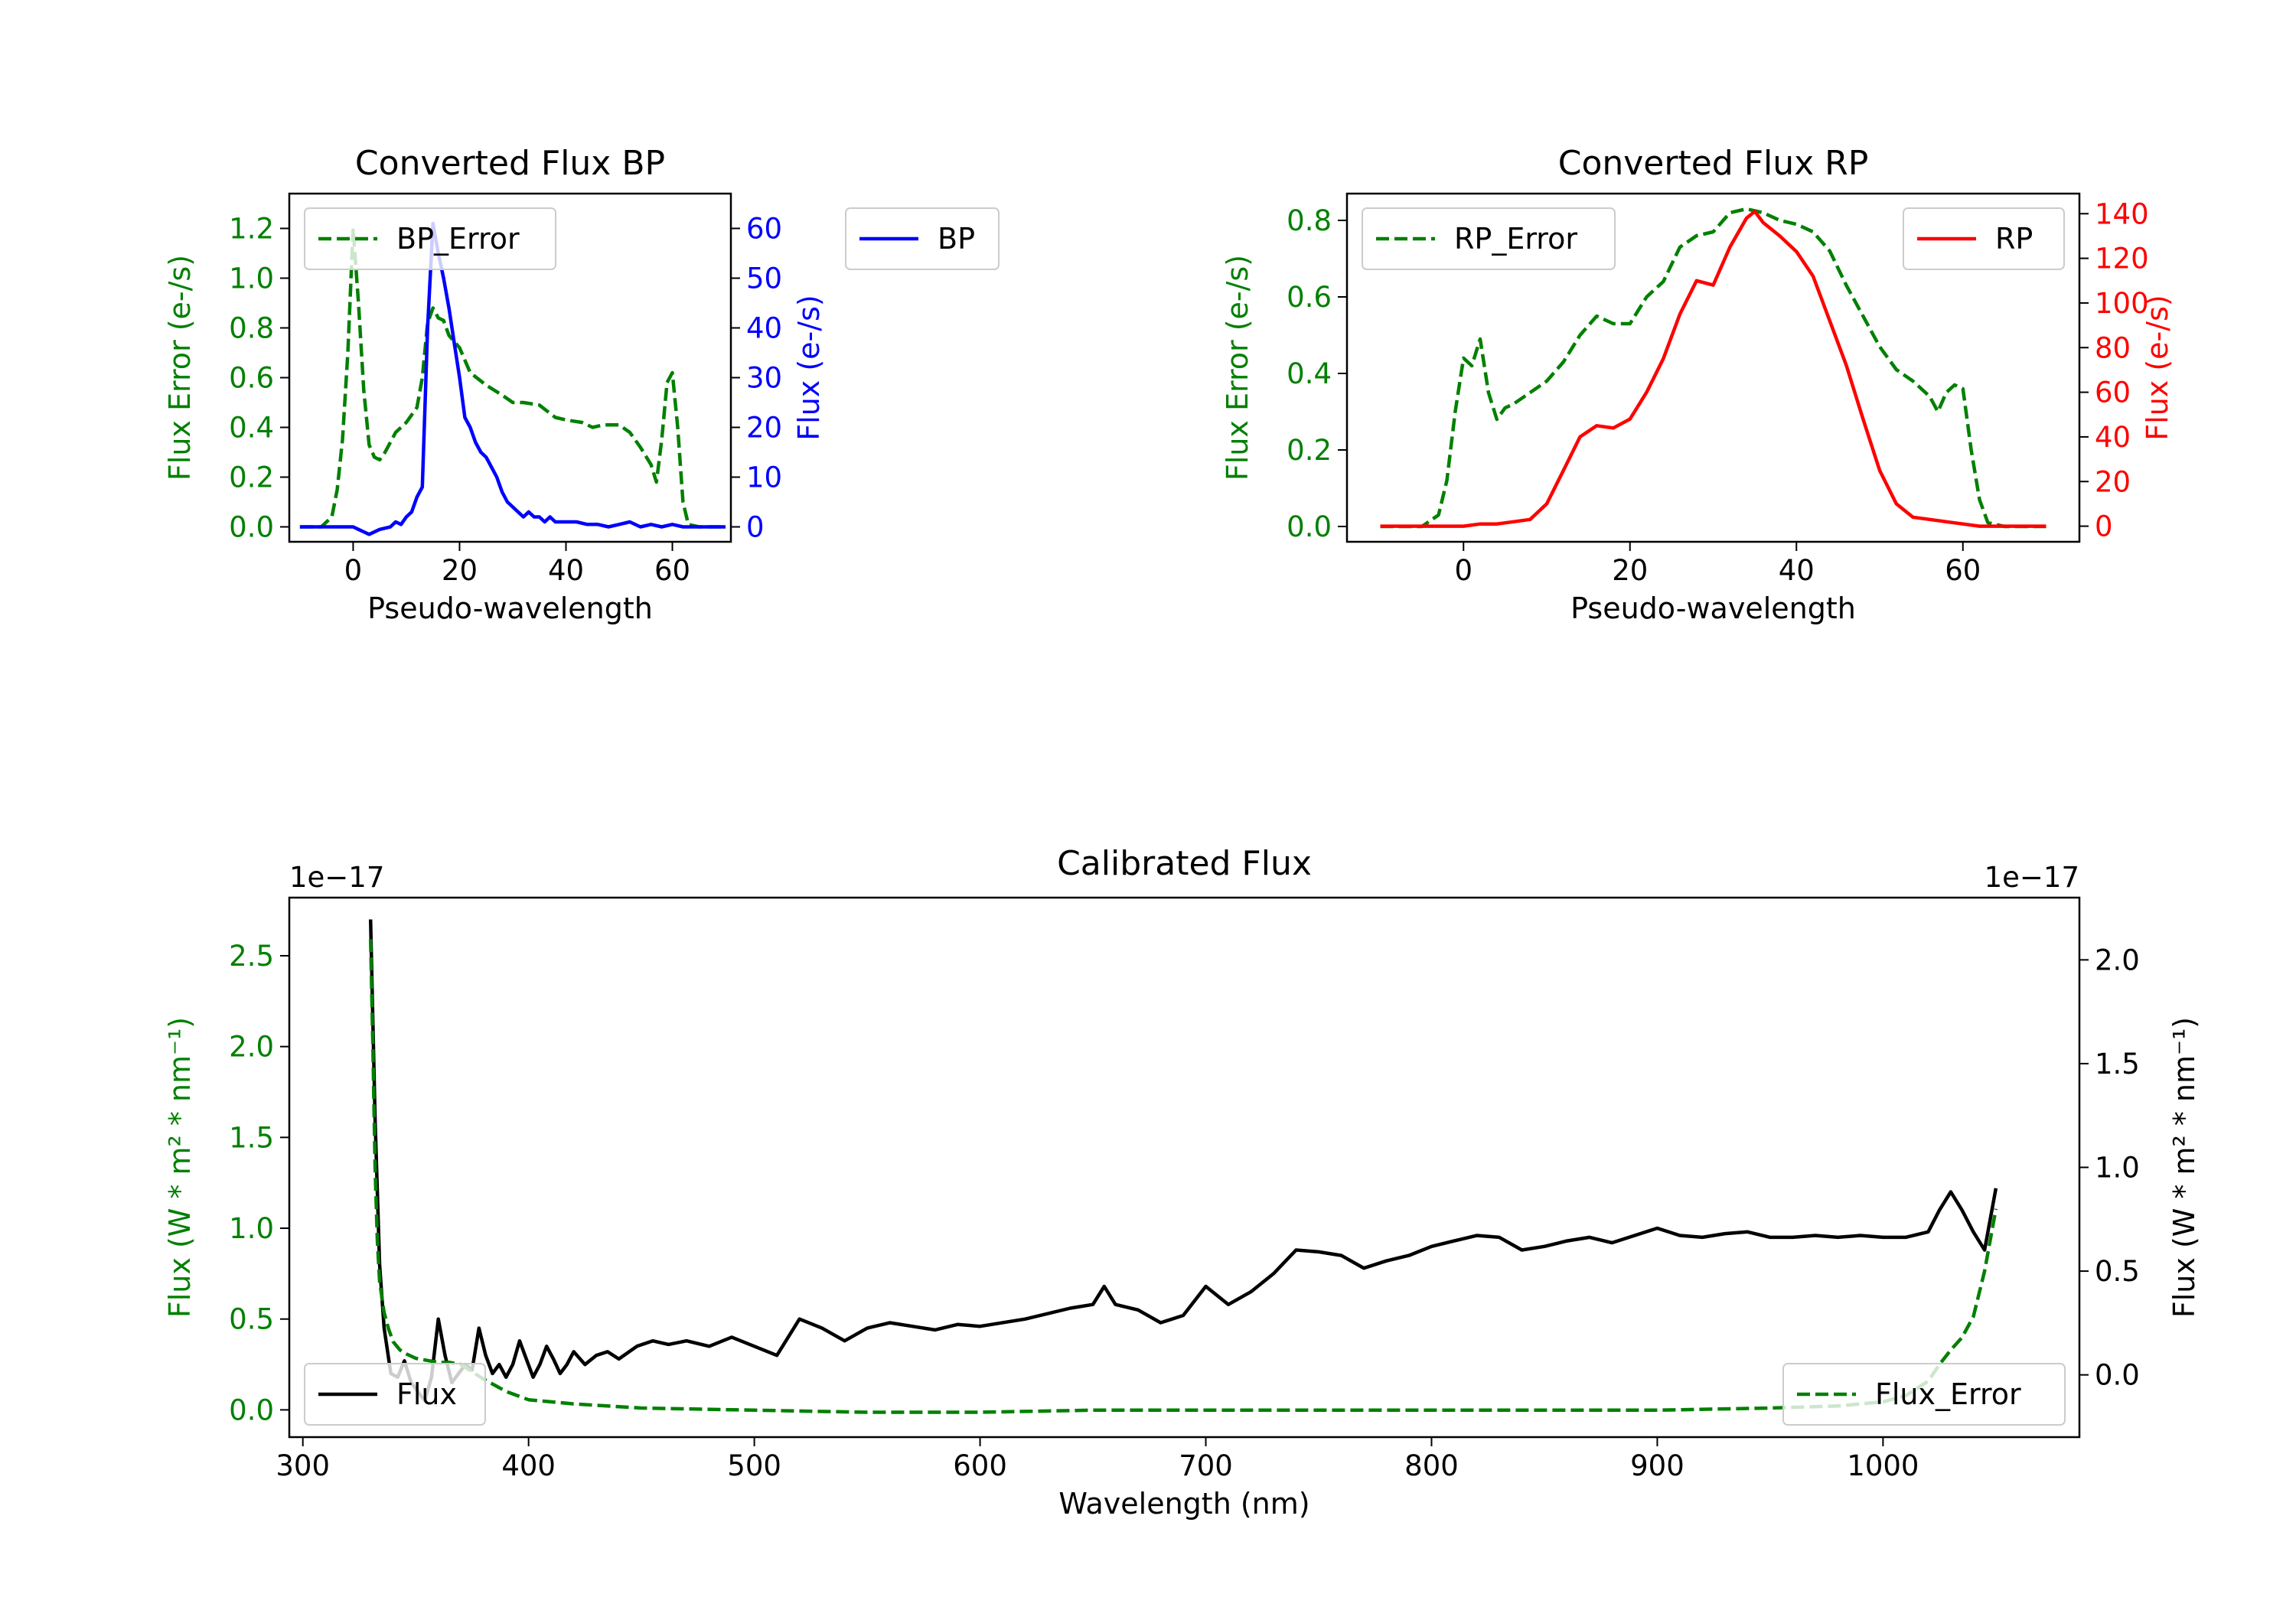  I want to click on x-axis-label: Wavelength (nm), so click(1183, 1504).